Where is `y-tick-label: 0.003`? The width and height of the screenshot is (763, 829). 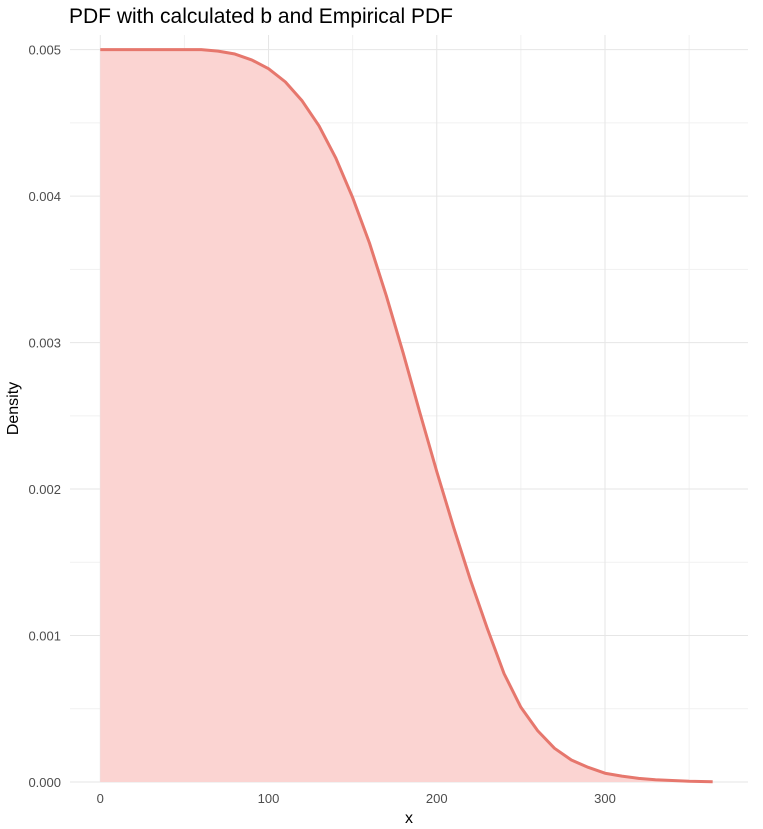
y-tick-label: 0.003 is located at coordinates (44, 343).